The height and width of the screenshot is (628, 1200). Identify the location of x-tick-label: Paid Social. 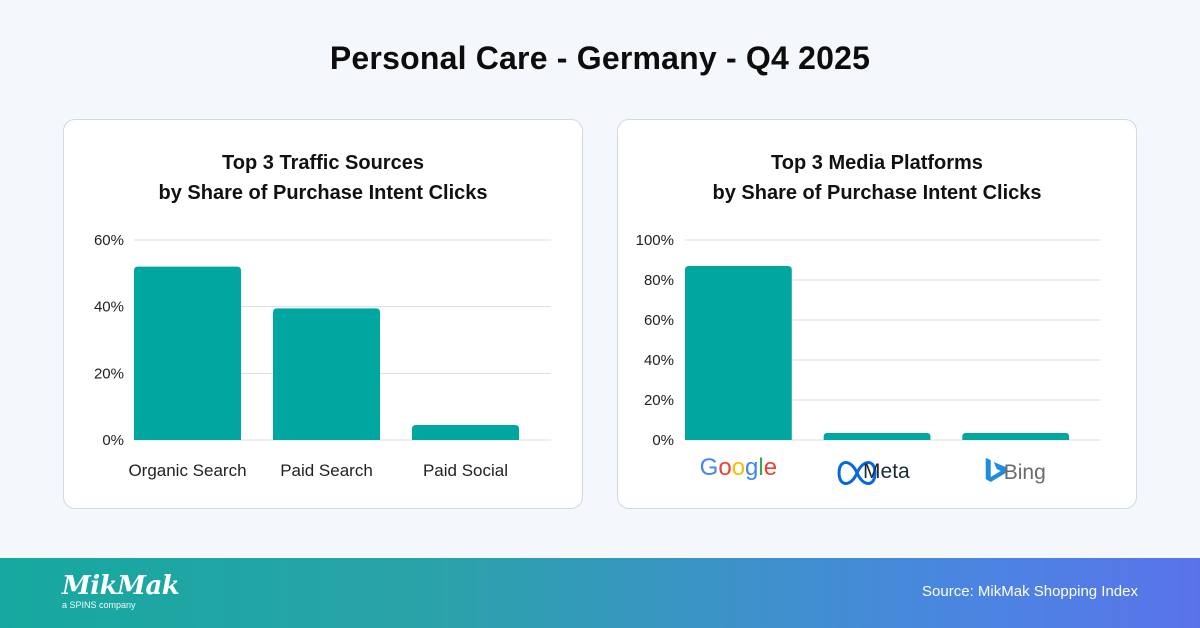
(465, 470).